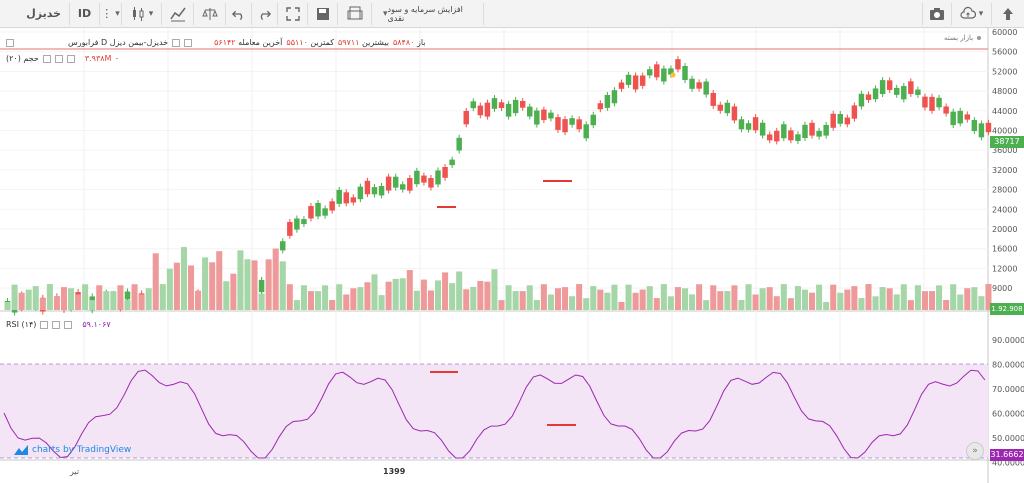  Describe the element at coordinates (1004, 229) in the screenshot. I see `price-tick-label: 20000` at that location.